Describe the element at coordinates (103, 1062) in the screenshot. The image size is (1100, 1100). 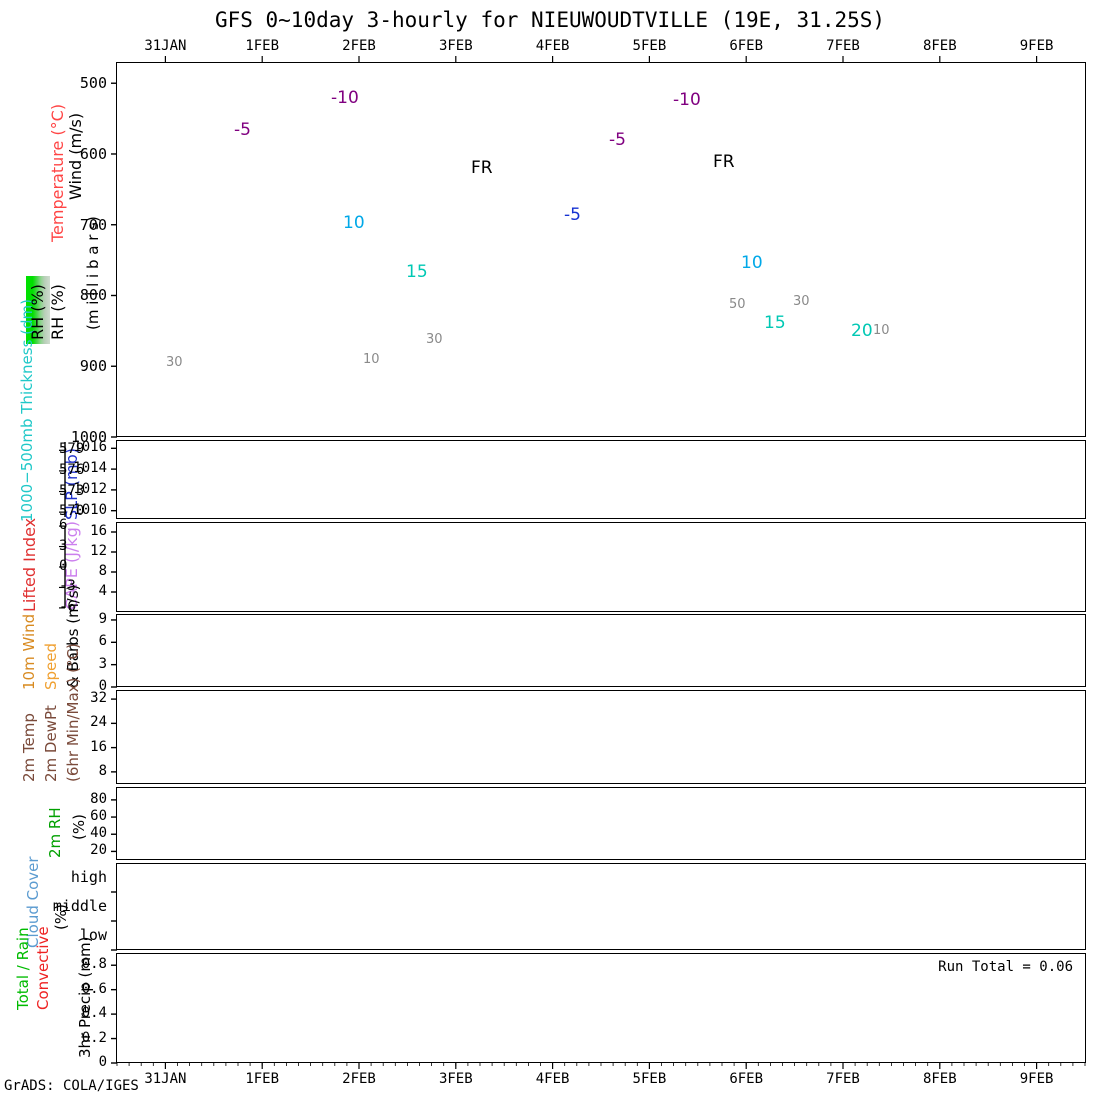
I see `y-tick-precip: 0` at that location.